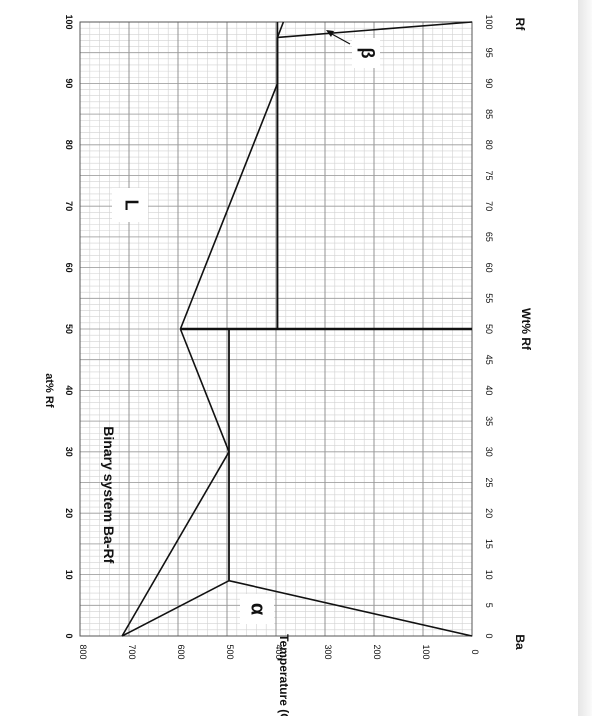 Image resolution: width=592 pixels, height=721 pixels. Describe the element at coordinates (489, 329) in the screenshot. I see `wt-tick-label: 50` at that location.